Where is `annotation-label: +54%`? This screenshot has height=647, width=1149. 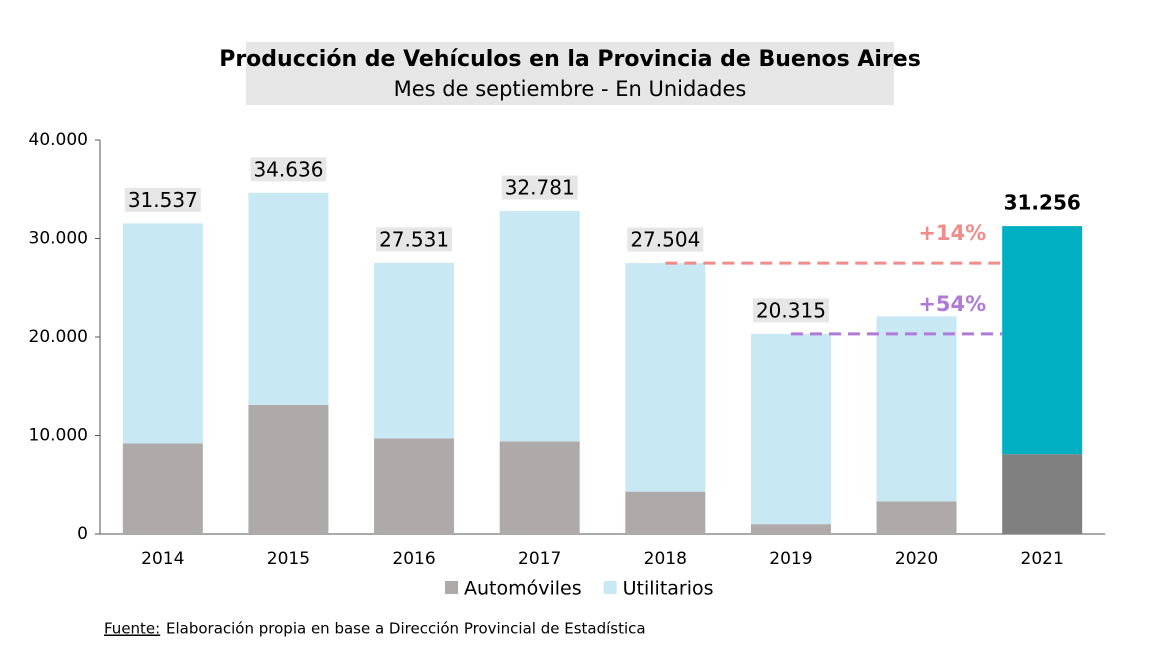
annotation-label: +54% is located at coordinates (952, 304).